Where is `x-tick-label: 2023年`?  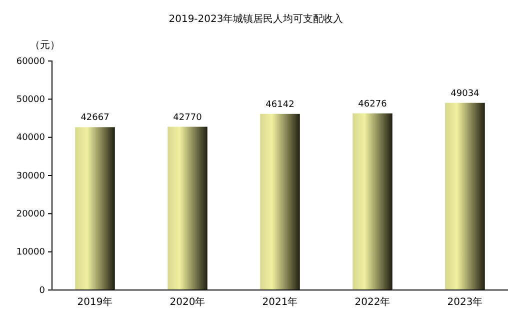
x-tick-label: 2023年 is located at coordinates (465, 302).